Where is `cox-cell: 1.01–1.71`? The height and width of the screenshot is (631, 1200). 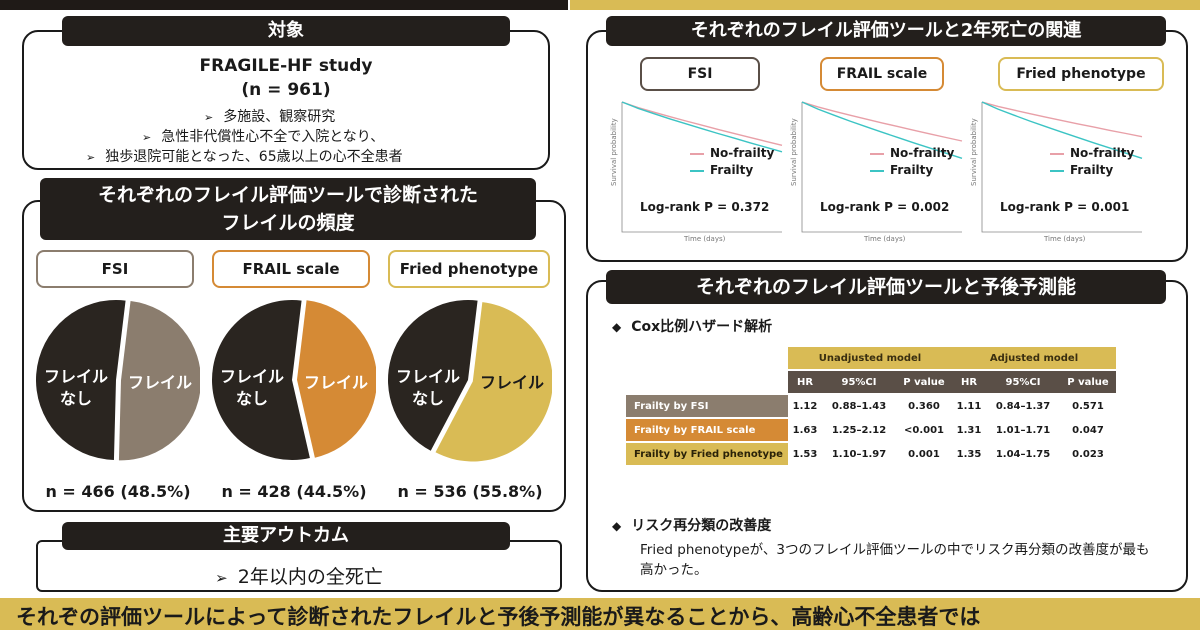
cox-cell: 1.01–1.71 is located at coordinates (1023, 430).